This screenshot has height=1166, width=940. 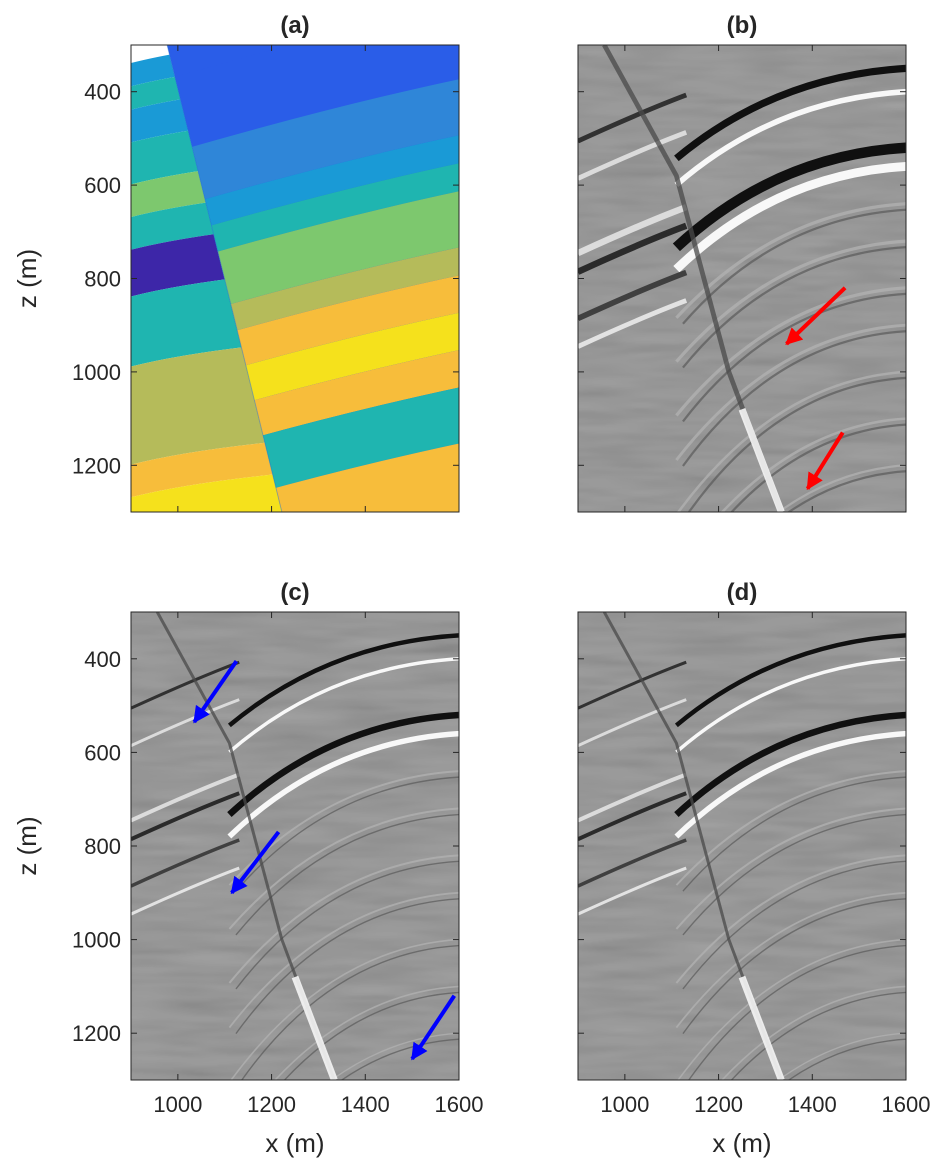 What do you see at coordinates (742, 278) in the screenshot?
I see `panel-b` at bounding box center [742, 278].